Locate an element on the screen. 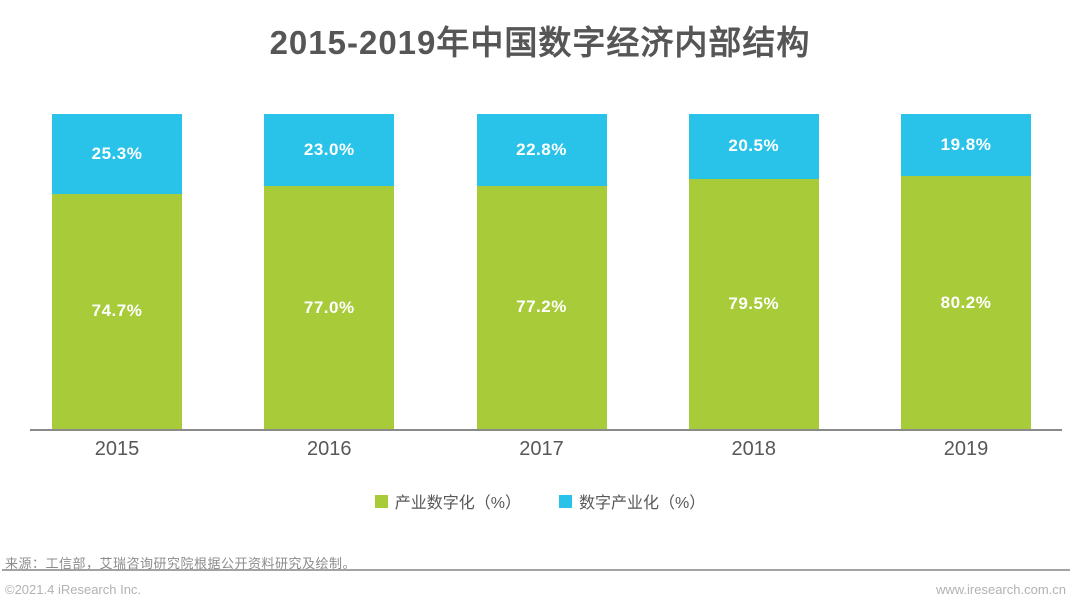 This screenshot has width=1080, height=607. legend: 产业数字化（%） 数字产业化（%） is located at coordinates (540, 501).